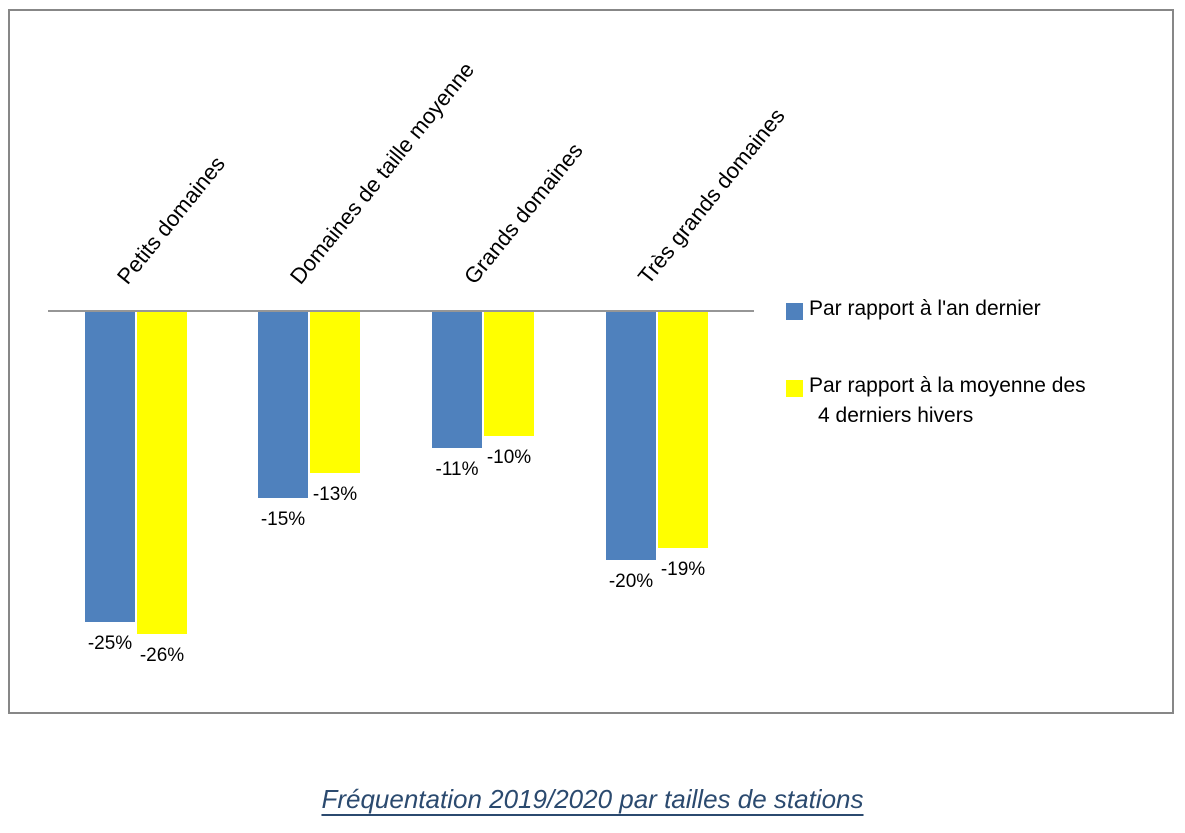  Describe the element at coordinates (457, 380) in the screenshot. I see `bar-s1-c3` at that location.